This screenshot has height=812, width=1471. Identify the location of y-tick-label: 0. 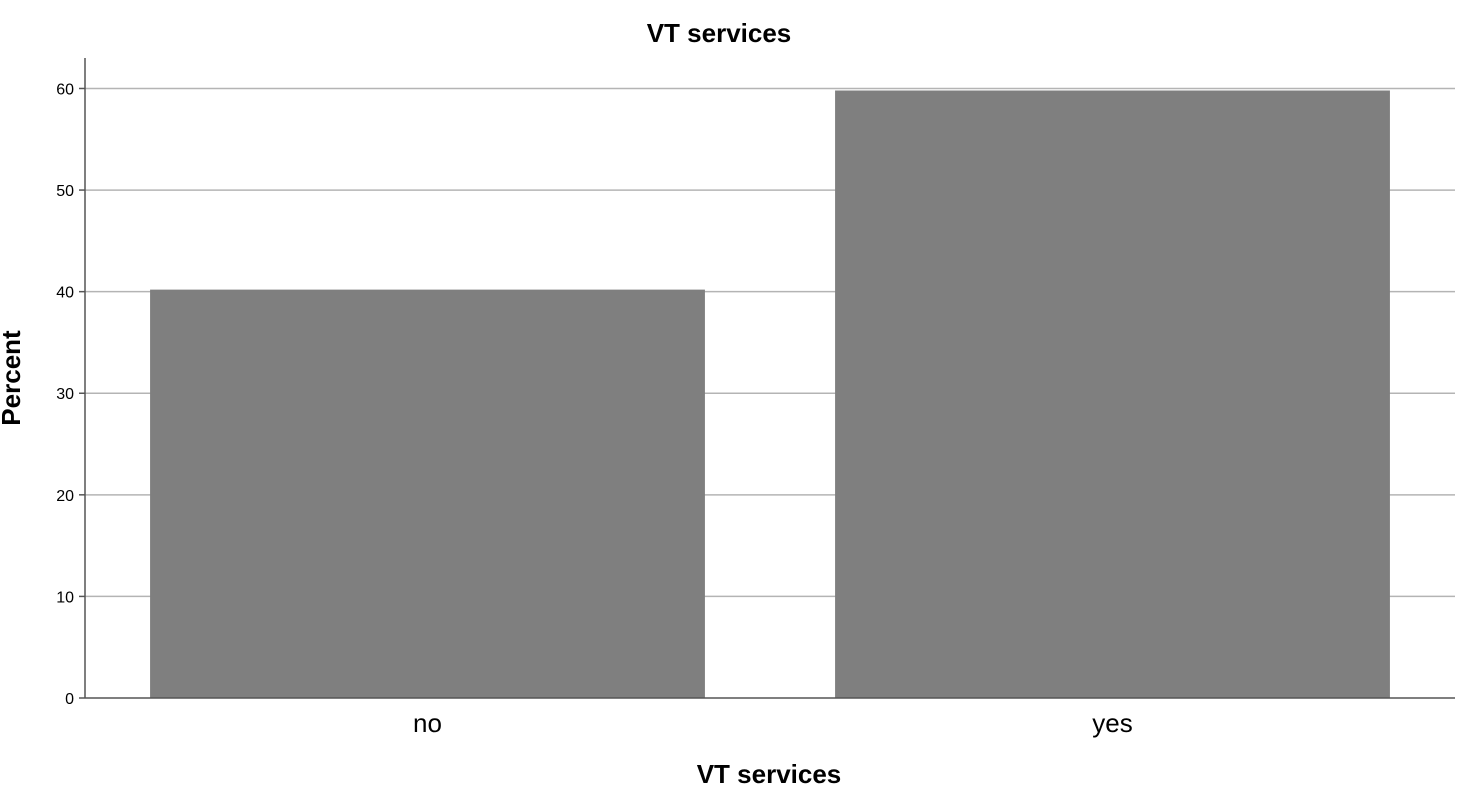
(69, 699).